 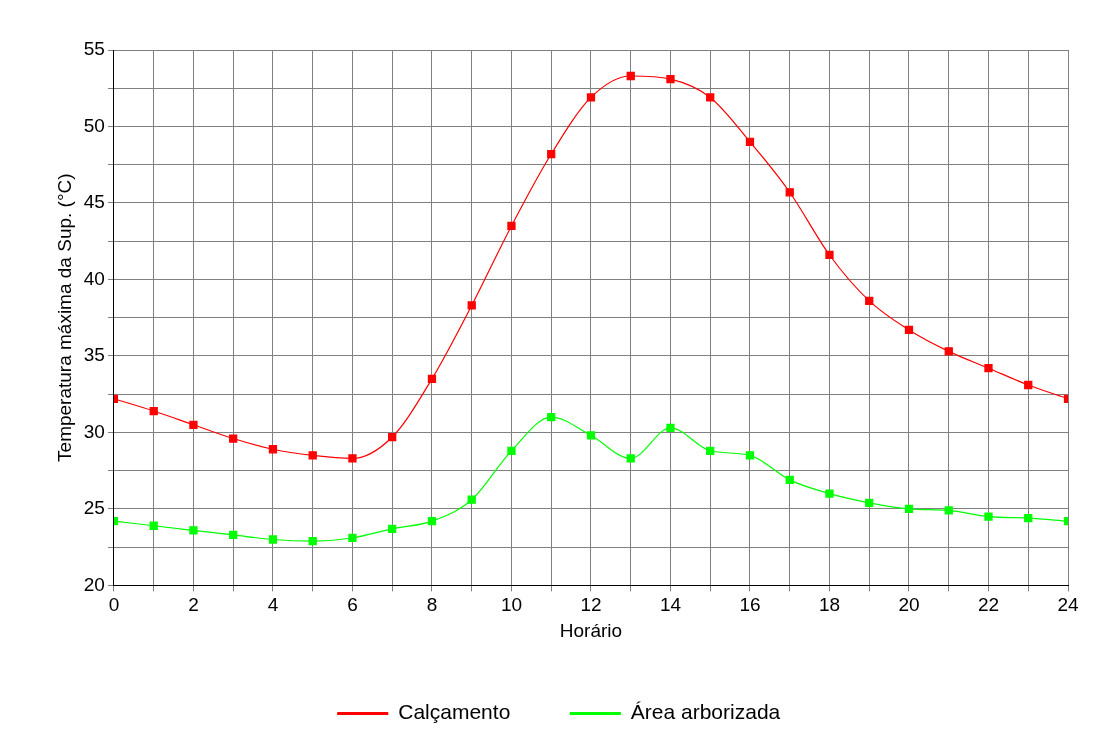 What do you see at coordinates (591, 605) in the screenshot?
I see `x-tick-label: 12` at bounding box center [591, 605].